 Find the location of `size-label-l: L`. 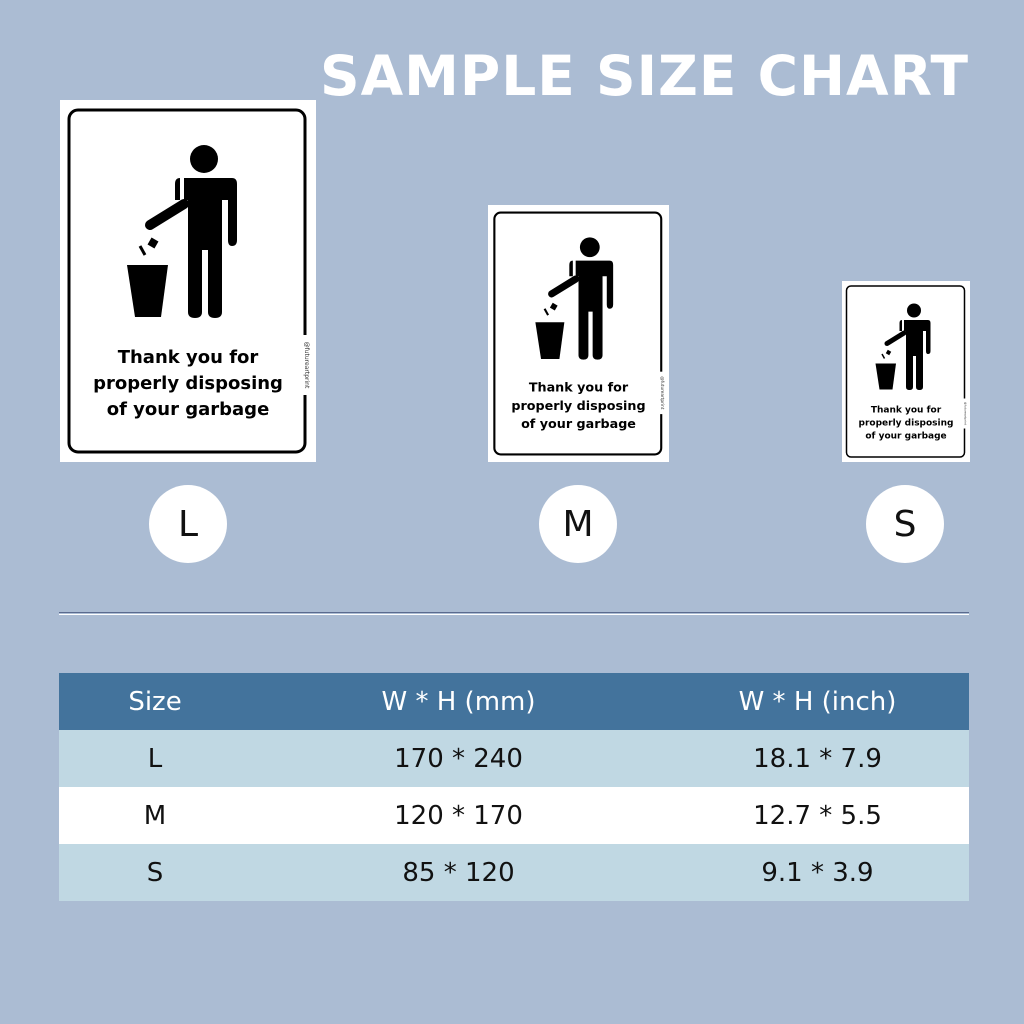

size-label-l: L is located at coordinates (188, 524).